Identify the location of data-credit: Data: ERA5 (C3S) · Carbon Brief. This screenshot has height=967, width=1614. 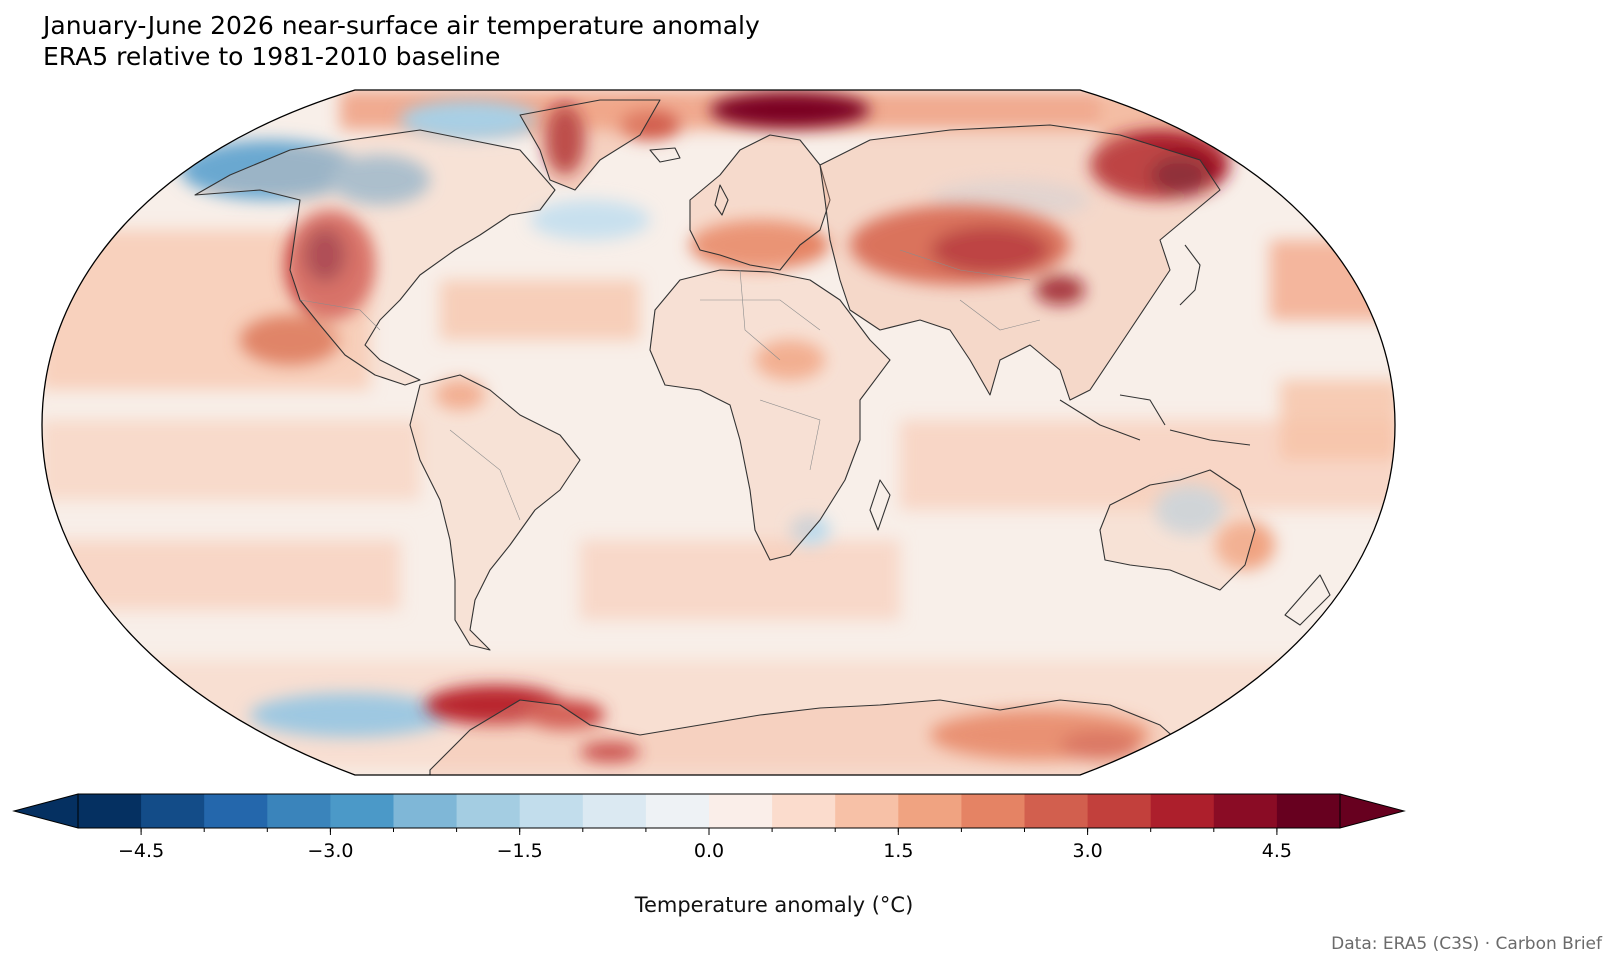
(1466, 944).